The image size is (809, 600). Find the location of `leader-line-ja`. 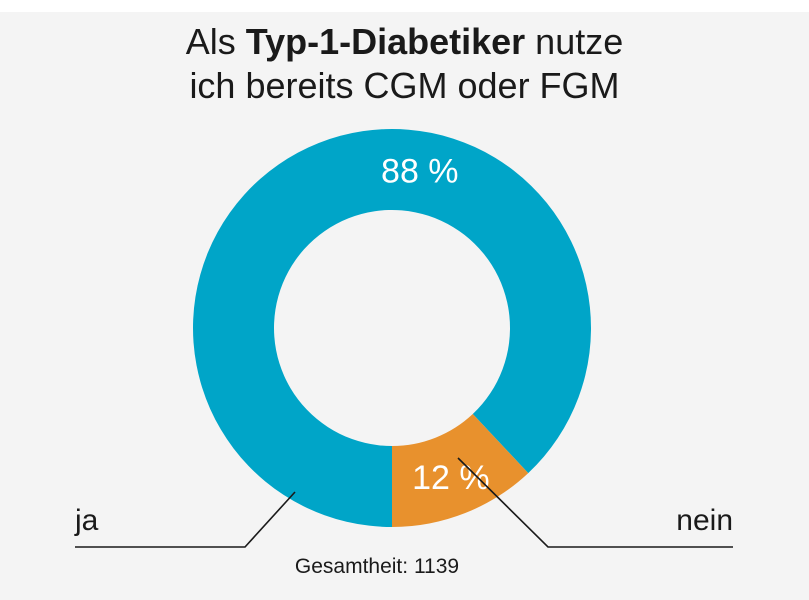

leader-line-ja is located at coordinates (185, 519).